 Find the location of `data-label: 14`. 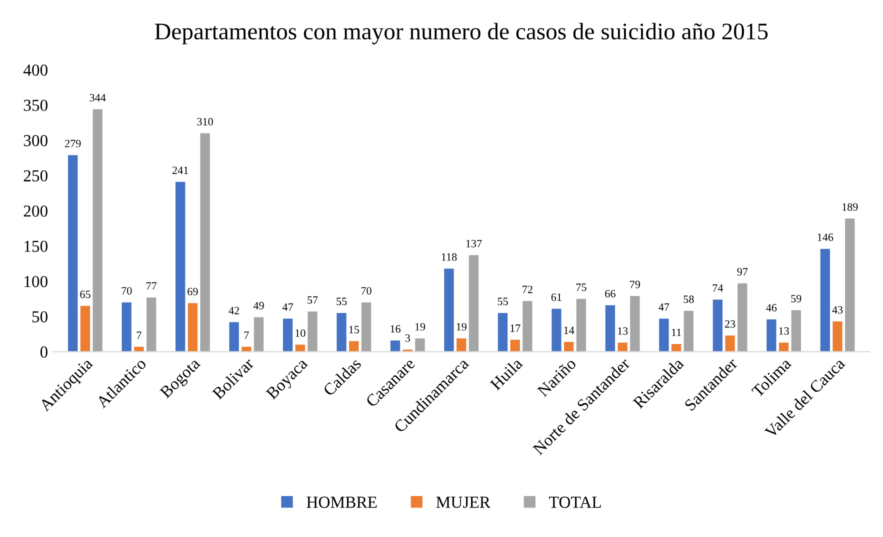

data-label: 14 is located at coordinates (569, 330).